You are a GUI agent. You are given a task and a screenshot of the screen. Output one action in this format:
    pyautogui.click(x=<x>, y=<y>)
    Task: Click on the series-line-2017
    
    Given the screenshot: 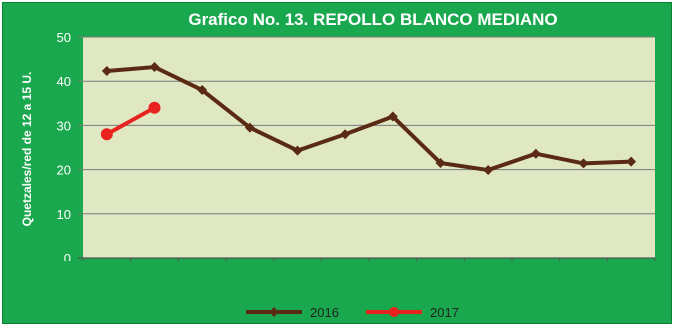 What is the action you would take?
    pyautogui.click(x=130, y=120)
    